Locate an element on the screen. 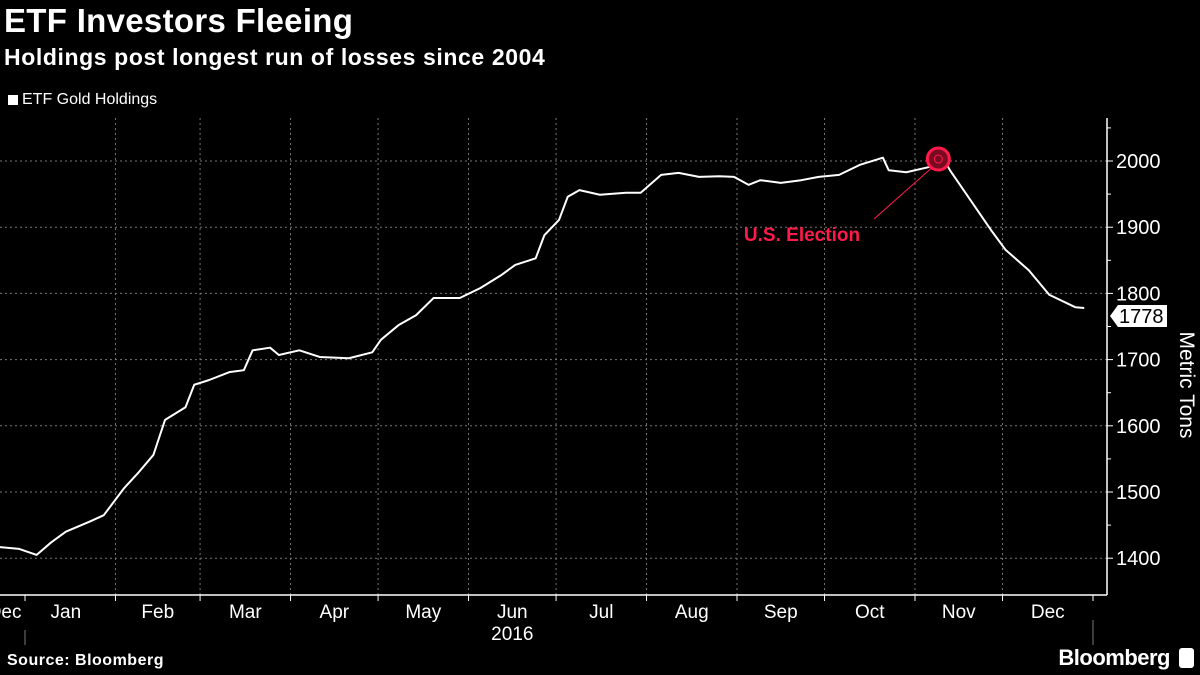  x-tick-label: Oct is located at coordinates (870, 612).